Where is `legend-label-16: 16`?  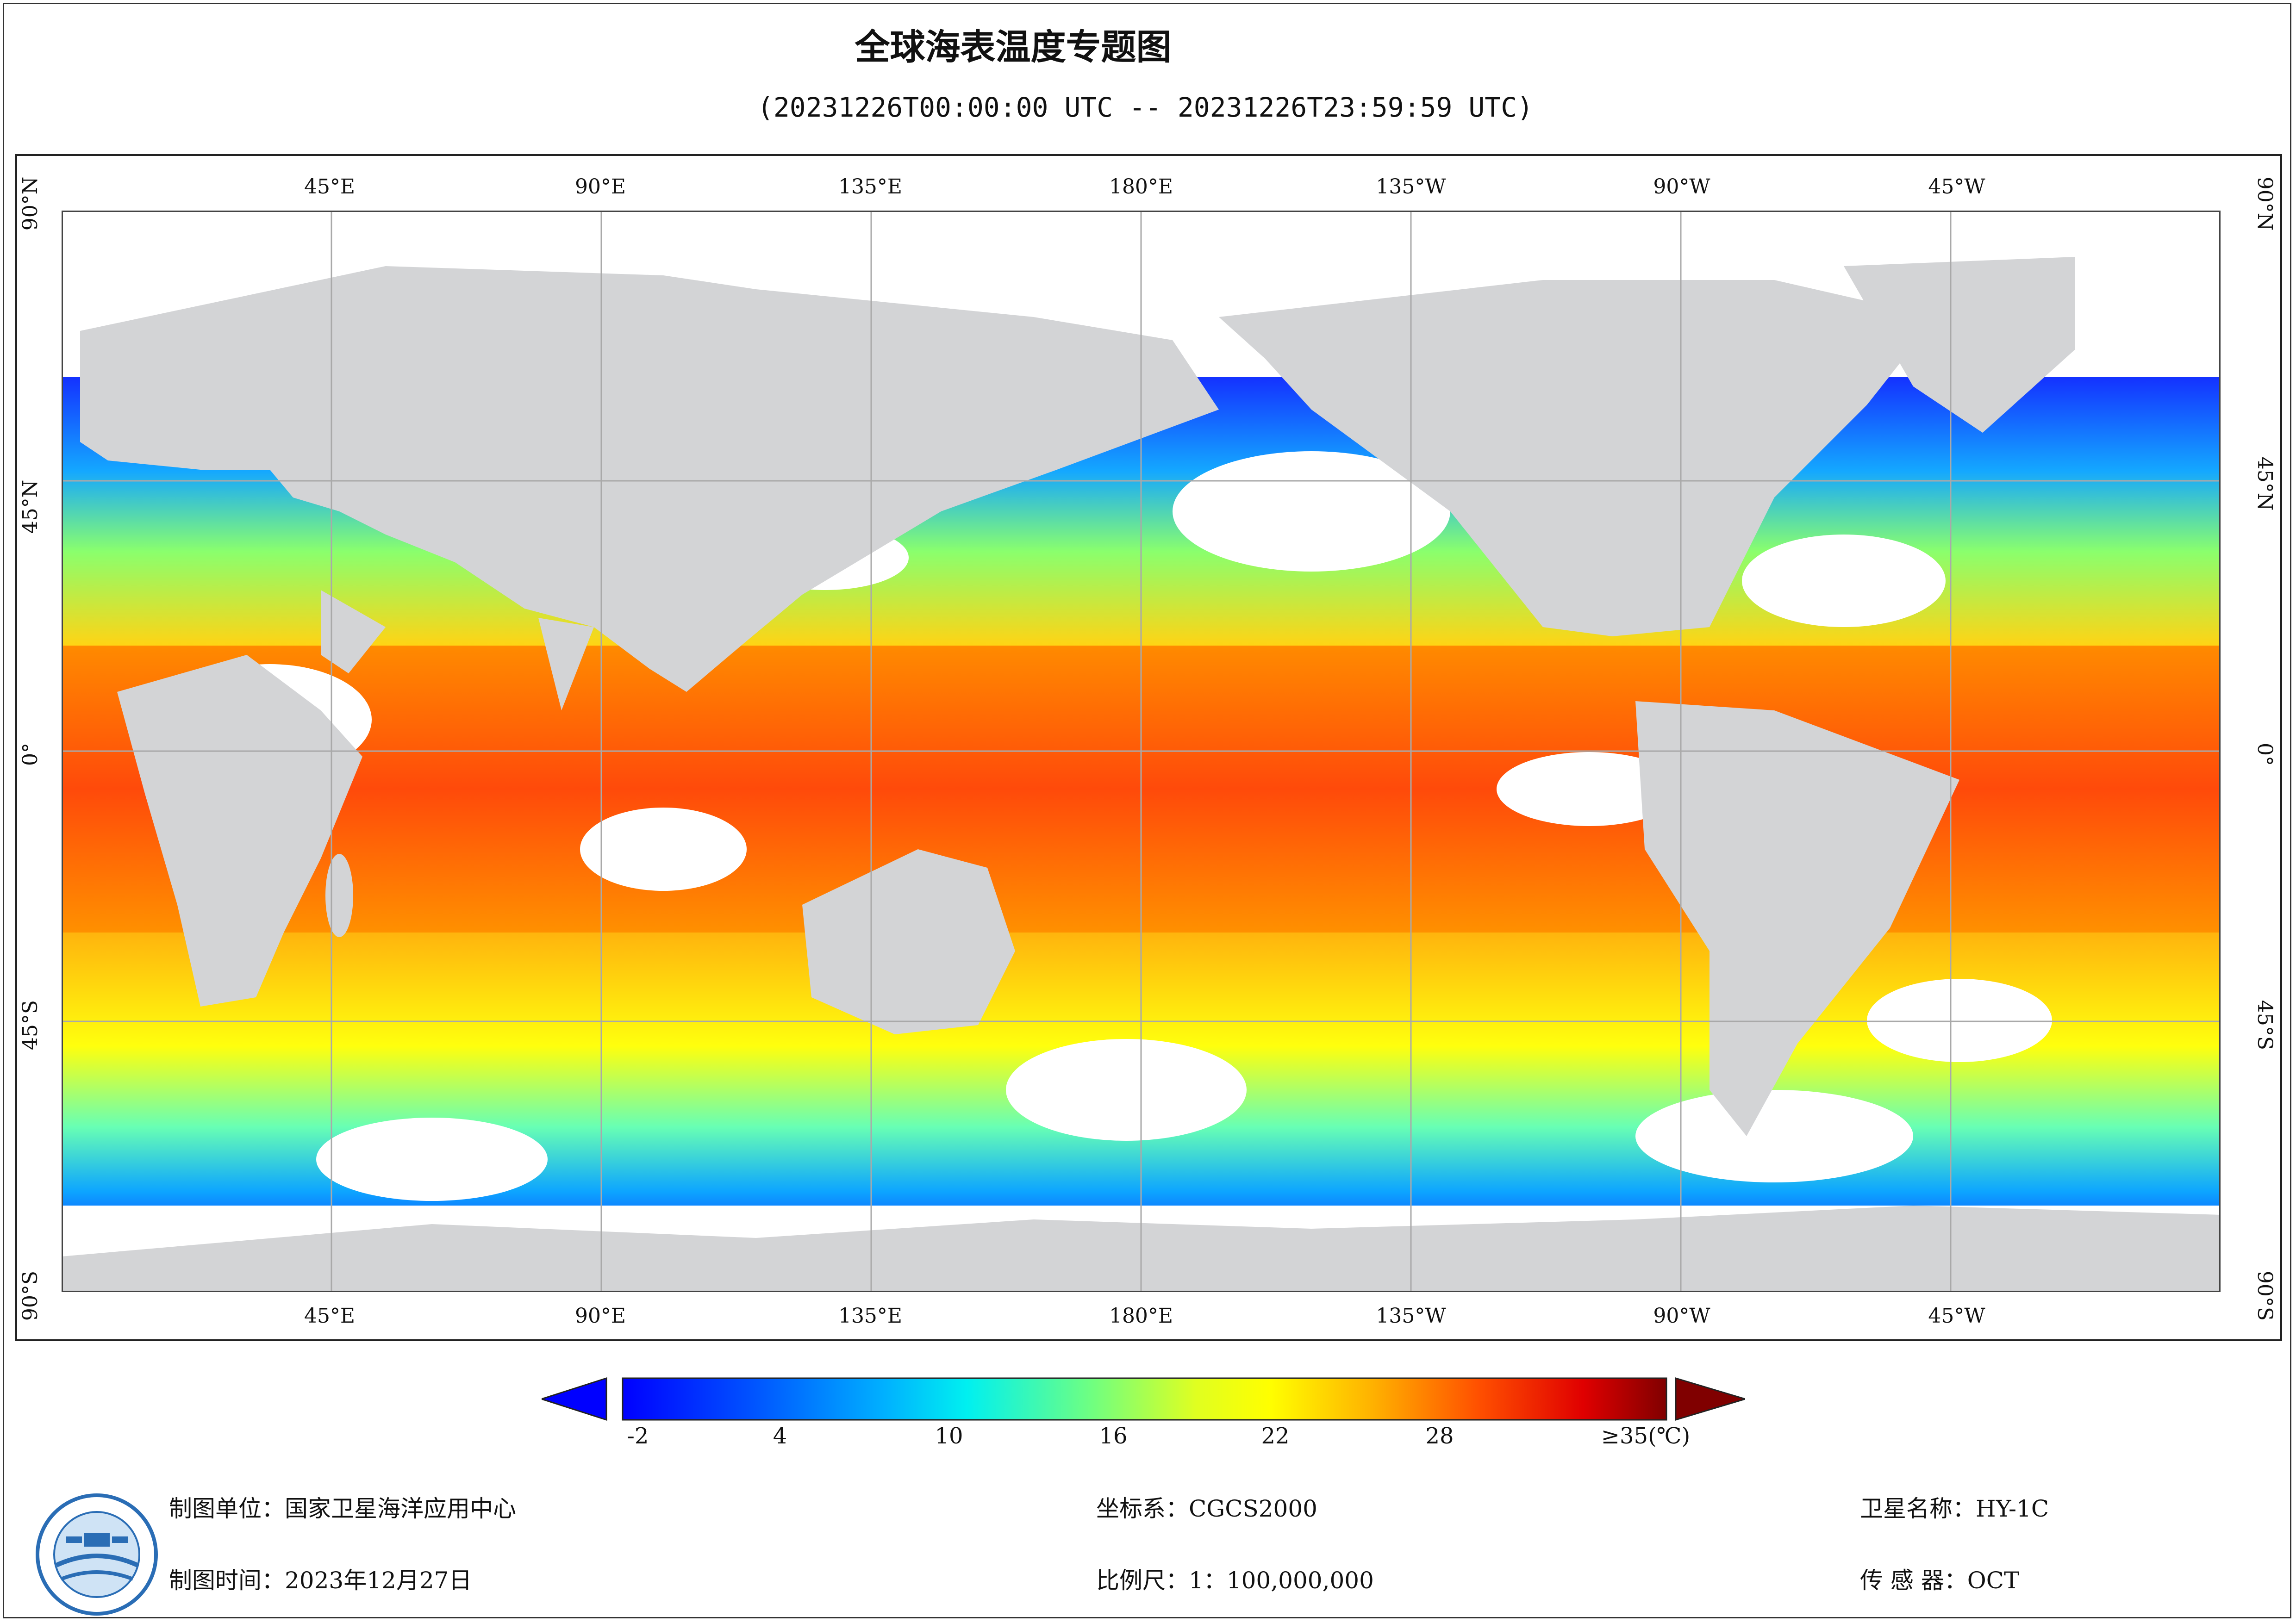 legend-label-16: 16 is located at coordinates (1113, 1436).